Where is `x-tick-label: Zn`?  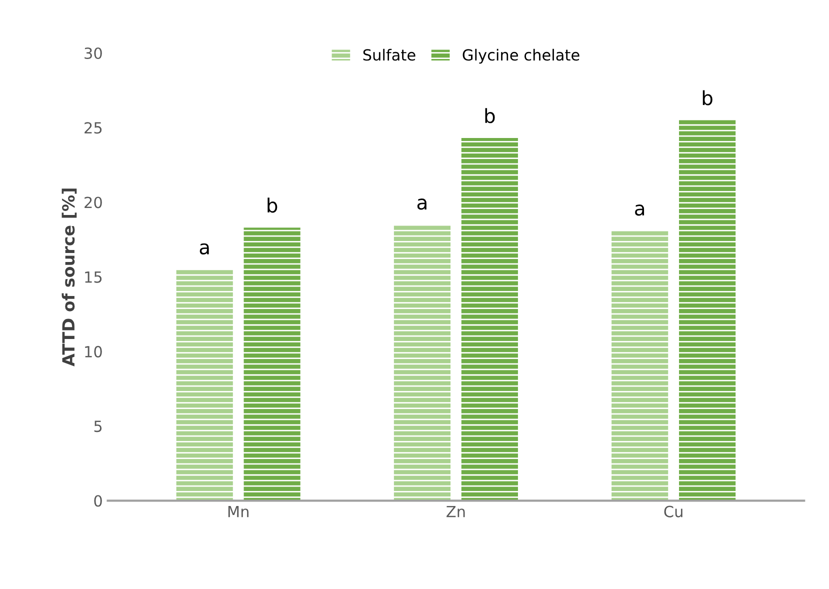
x-tick-label: Zn is located at coordinates (455, 512).